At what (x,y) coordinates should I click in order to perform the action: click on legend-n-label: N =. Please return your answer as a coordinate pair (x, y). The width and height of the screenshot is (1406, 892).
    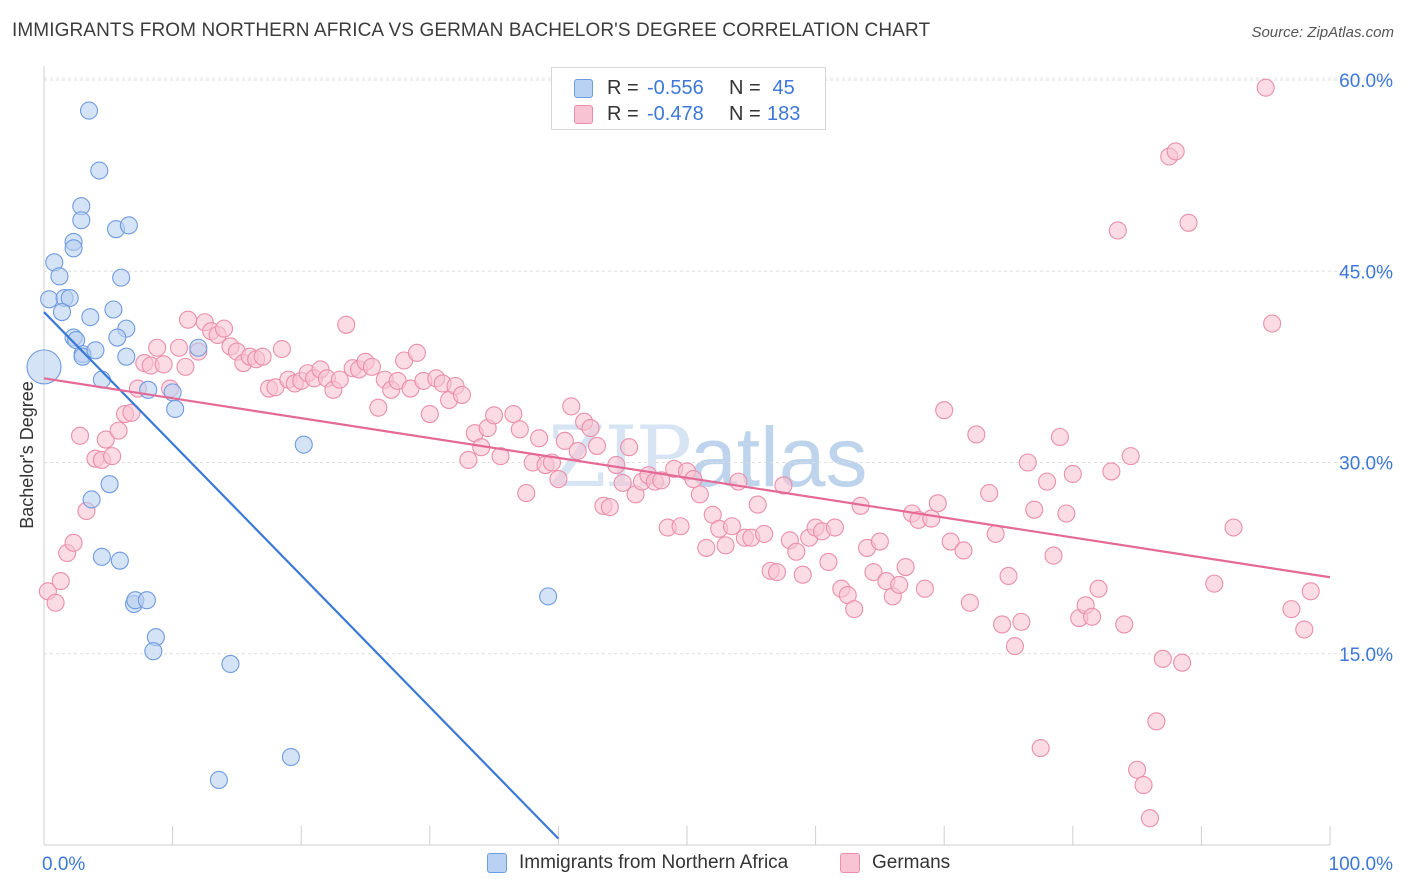
    Looking at the image, I should click on (745, 87).